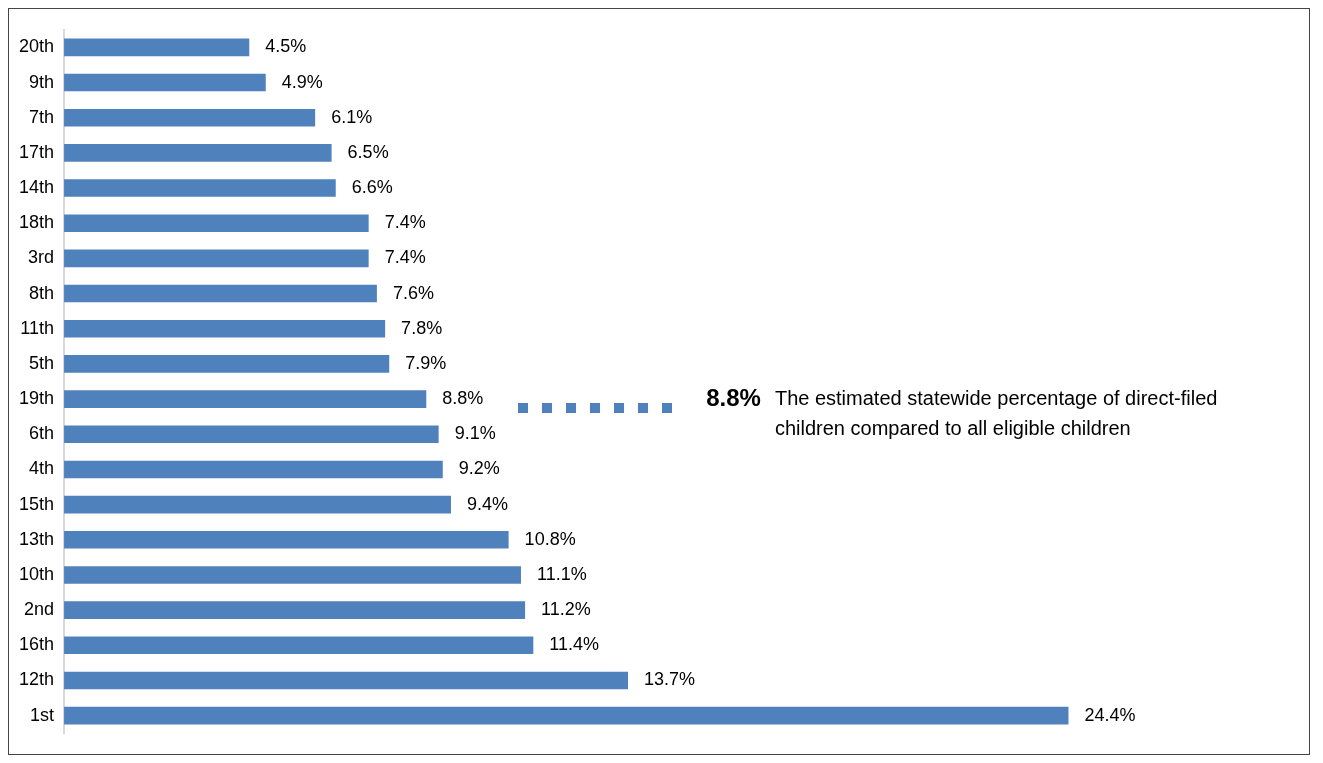  What do you see at coordinates (422, 327) in the screenshot?
I see `data-label: 7.8%` at bounding box center [422, 327].